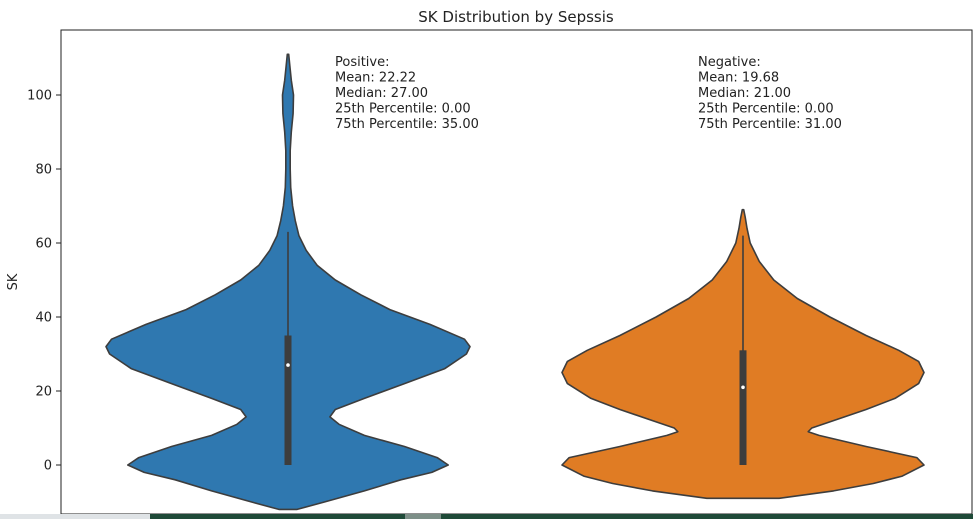  What do you see at coordinates (39, 96) in the screenshot?
I see `y-tick-label: 100` at bounding box center [39, 96].